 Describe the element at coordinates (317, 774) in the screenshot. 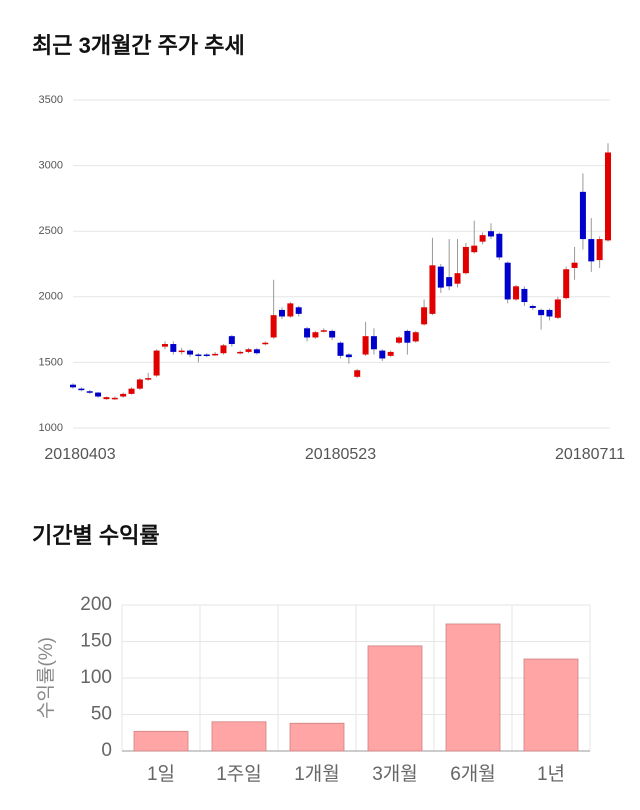

I see `x-tick-label: 1개월` at that location.